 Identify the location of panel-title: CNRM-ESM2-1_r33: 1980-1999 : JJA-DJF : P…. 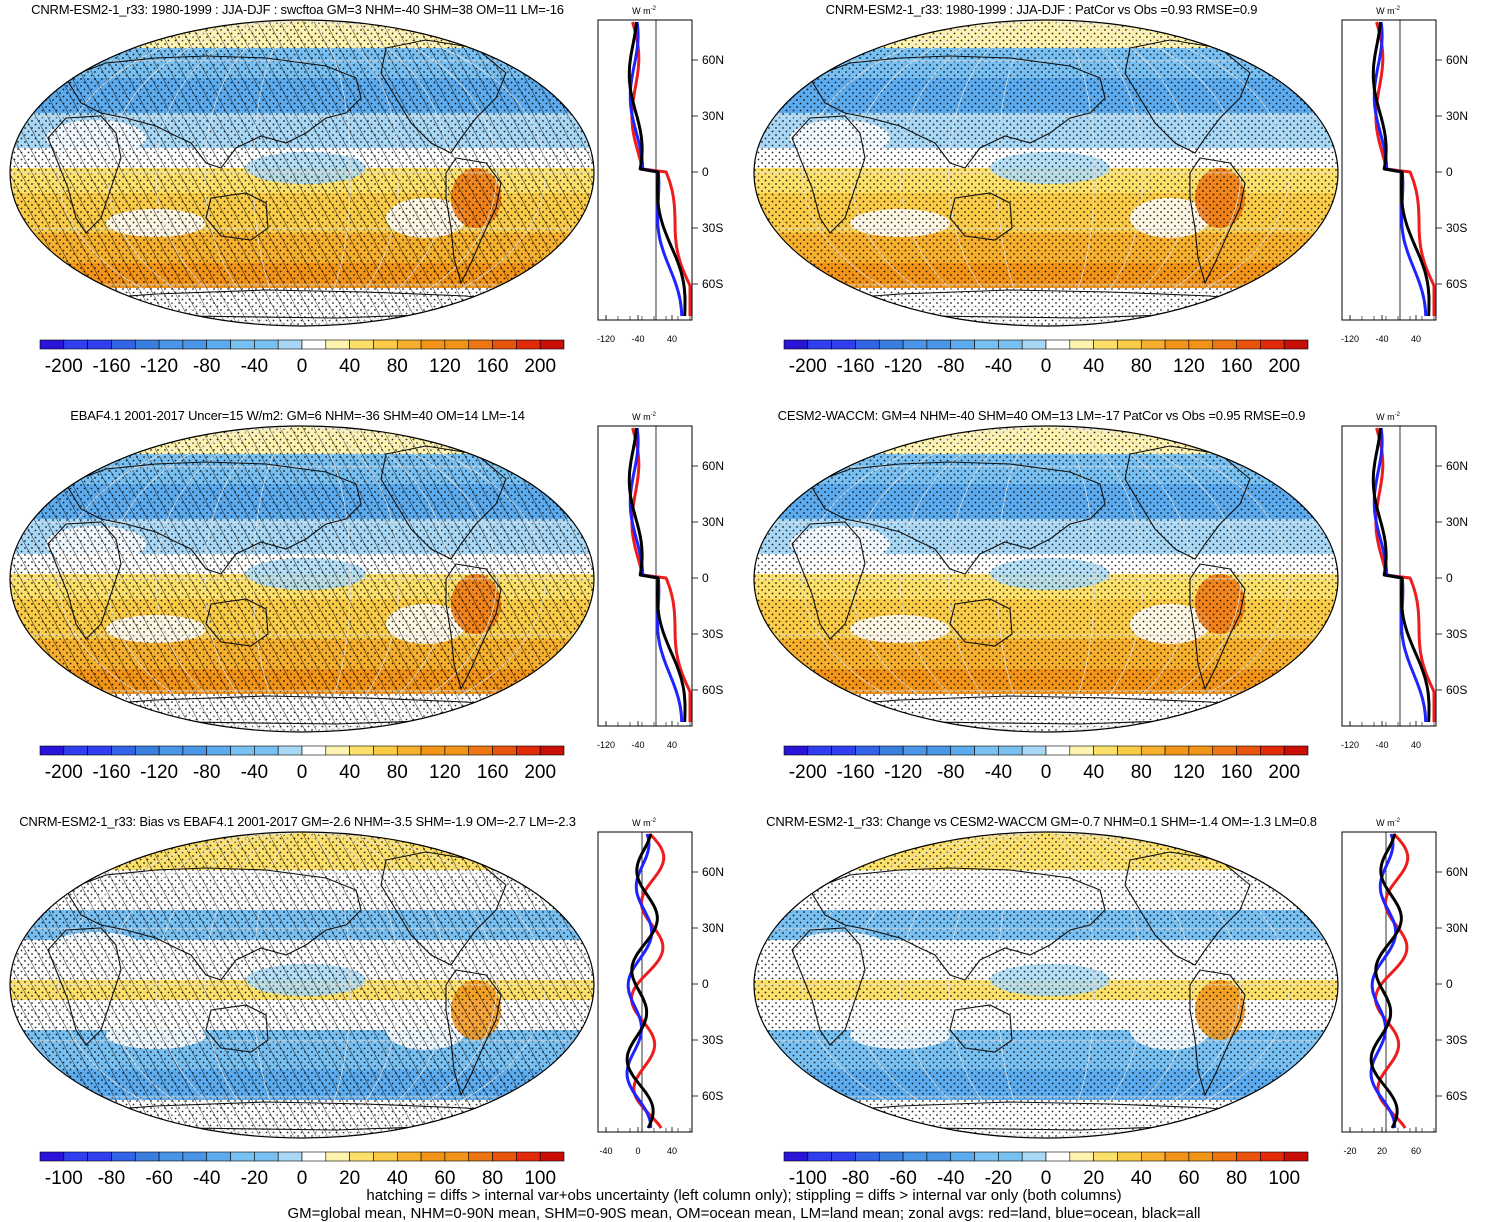
(1041, 9).